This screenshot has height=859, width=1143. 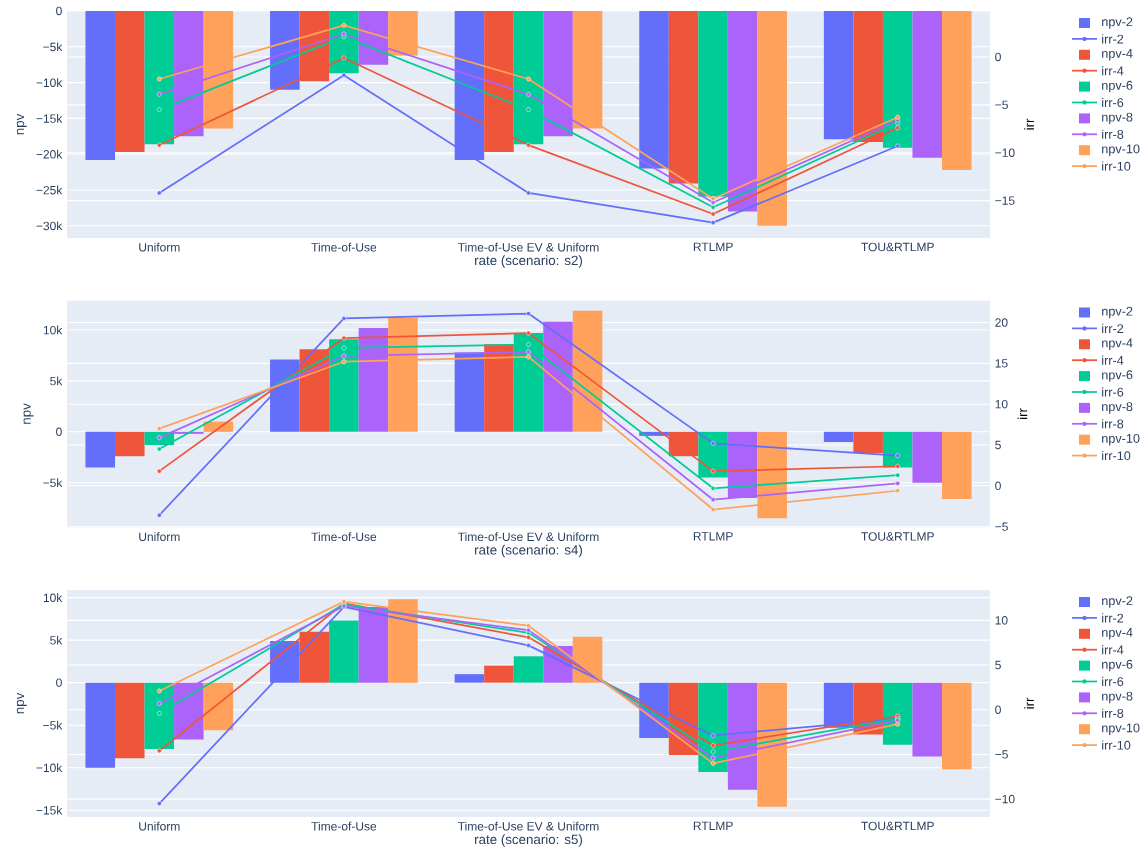 What do you see at coordinates (528, 261) in the screenshot?
I see `x-axis-title: rate (scenario: s2)` at bounding box center [528, 261].